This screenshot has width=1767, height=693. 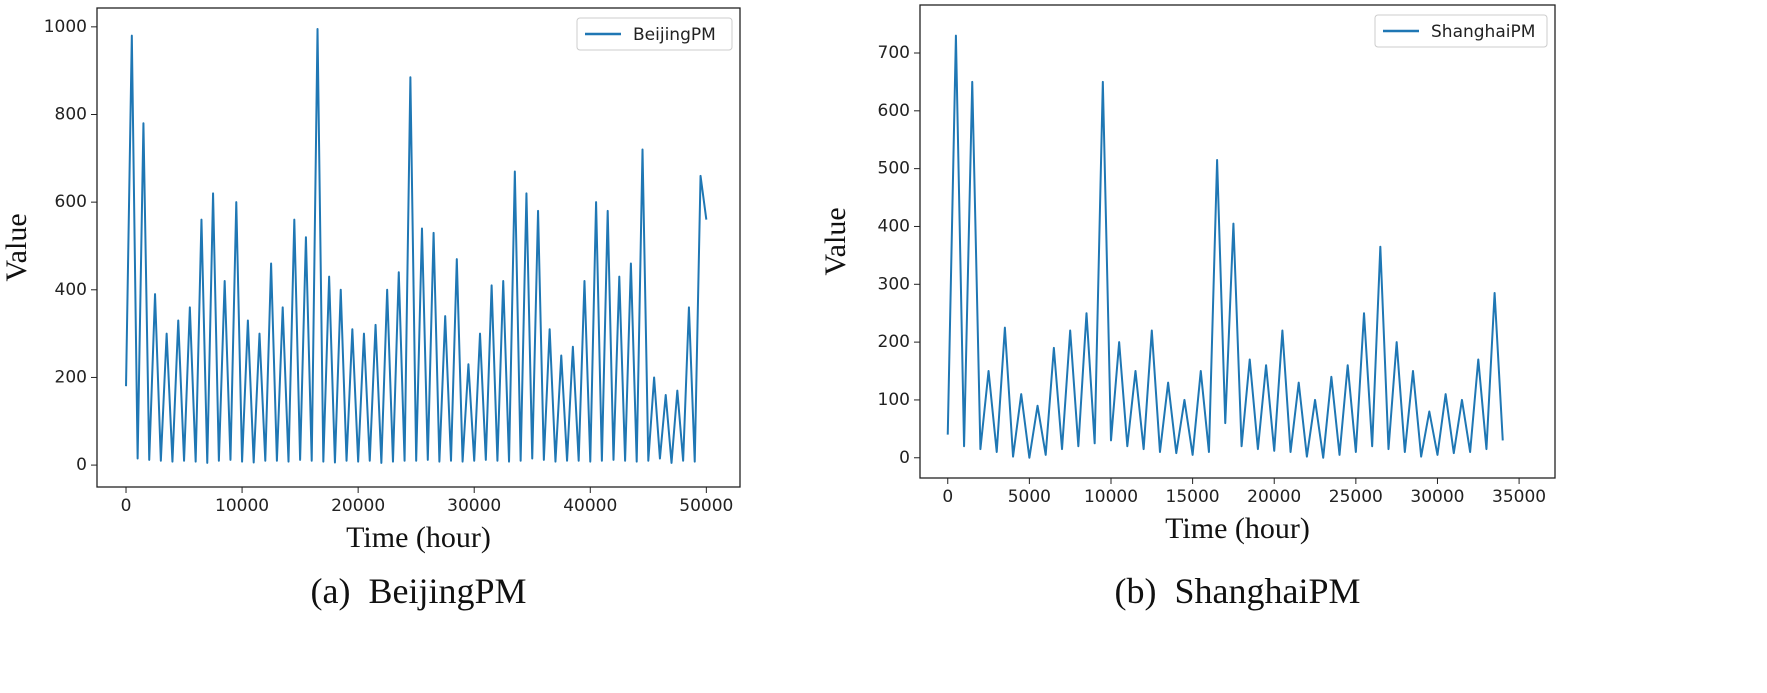 I want to click on legend-label: BeijingPM, so click(x=674, y=35).